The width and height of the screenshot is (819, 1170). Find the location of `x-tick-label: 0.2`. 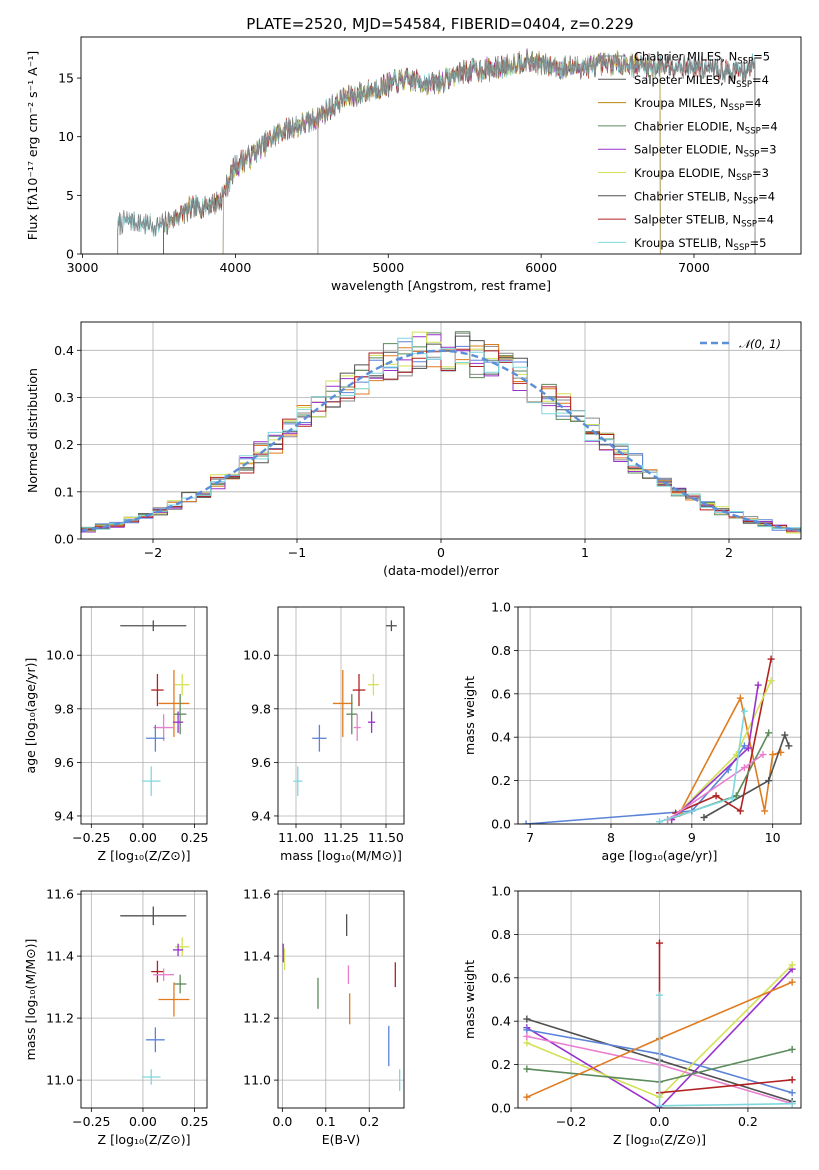

x-tick-label: 0.2 is located at coordinates (369, 1121).